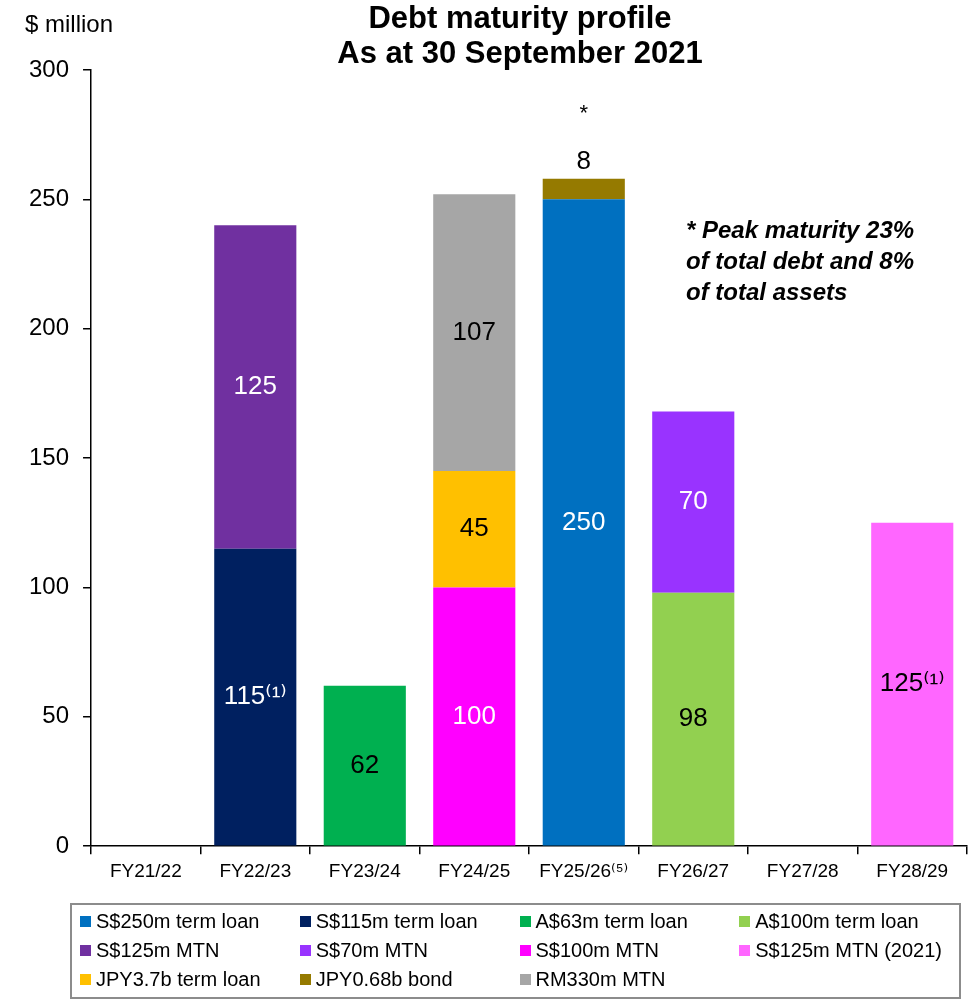 This screenshot has width=969, height=1001. I want to click on legend-label: S$250m term loan, so click(178, 921).